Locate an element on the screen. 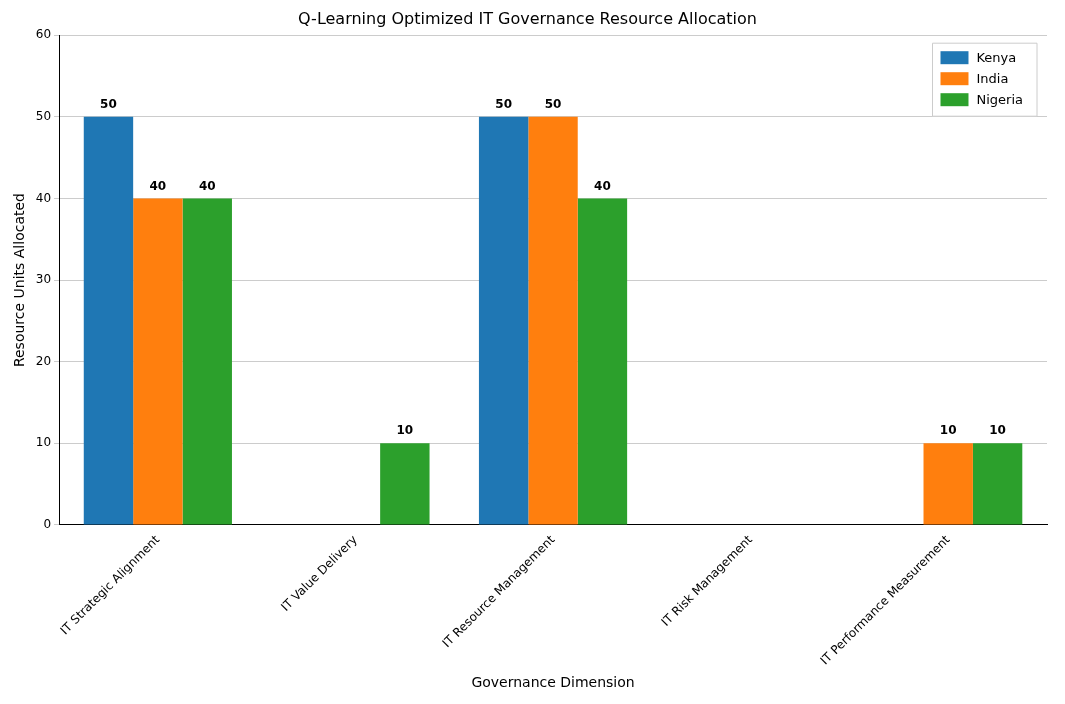 Image resolution: width=1065 pixels, height=704 pixels. x-axis-title: Governance Dimension is located at coordinates (553, 682).